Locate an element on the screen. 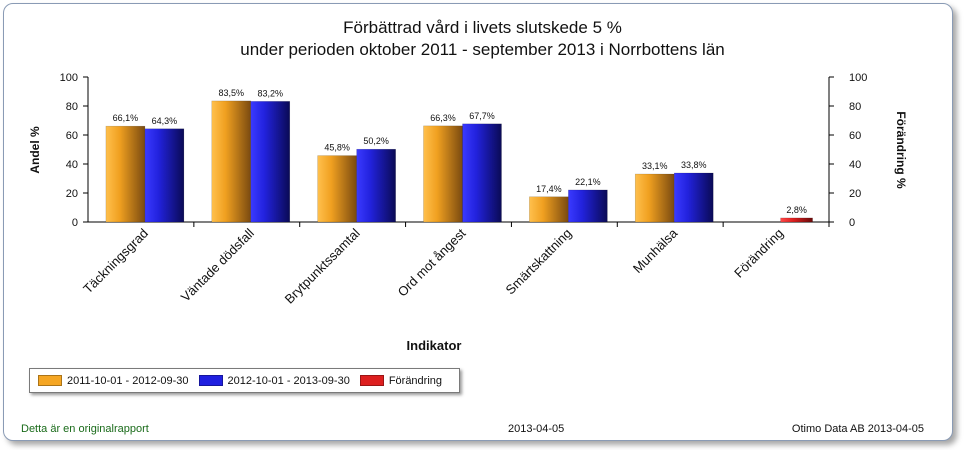 The image size is (965, 450). x-tick-label: Munhälsa is located at coordinates (655, 250).